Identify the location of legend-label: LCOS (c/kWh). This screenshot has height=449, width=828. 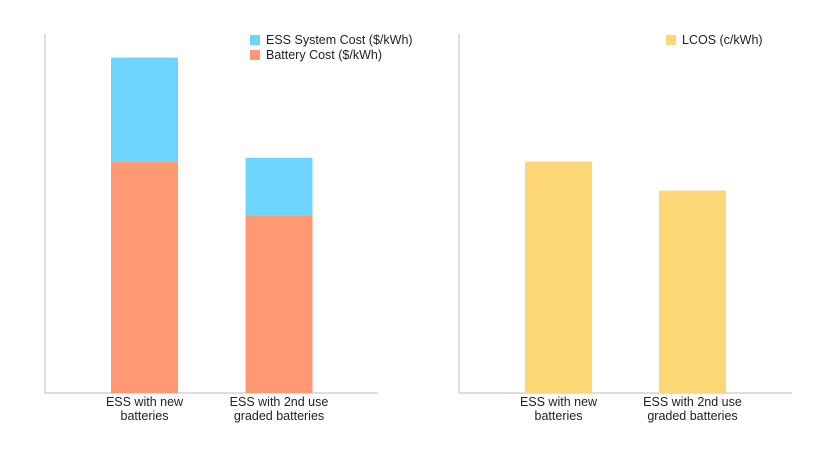
(722, 40).